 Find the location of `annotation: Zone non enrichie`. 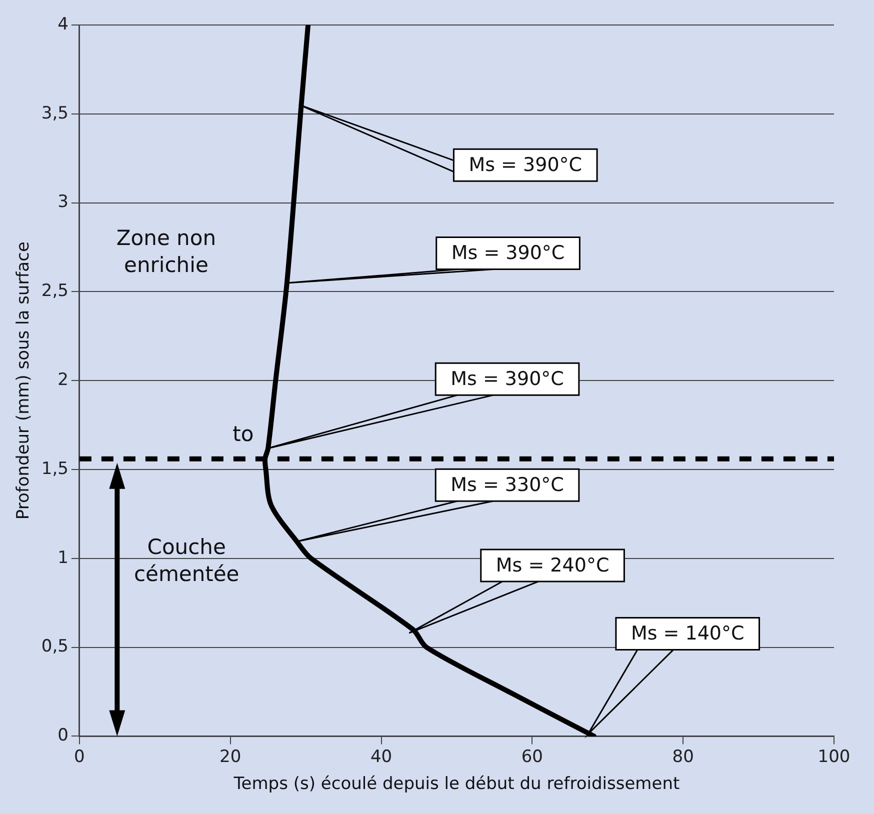

annotation: Zone non enrichie is located at coordinates (166, 252).